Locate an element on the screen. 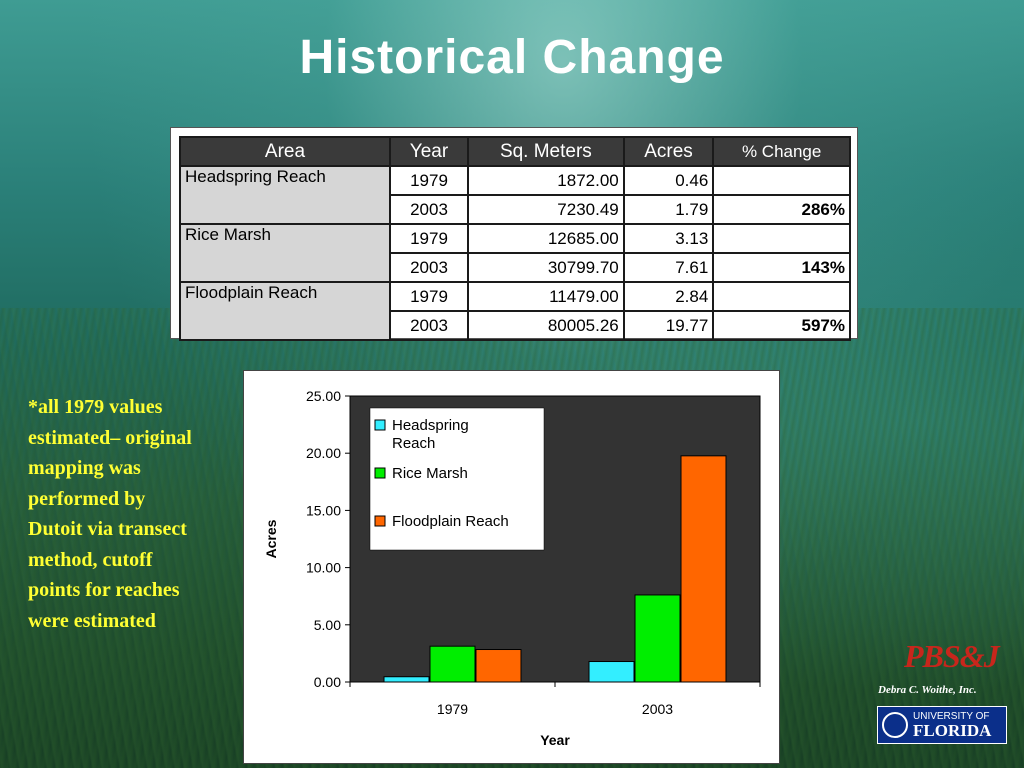 Image resolution: width=1024 pixels, height=768 pixels. table-row: Rice Marsh 1979 12685.00 3.13 is located at coordinates (515, 253).